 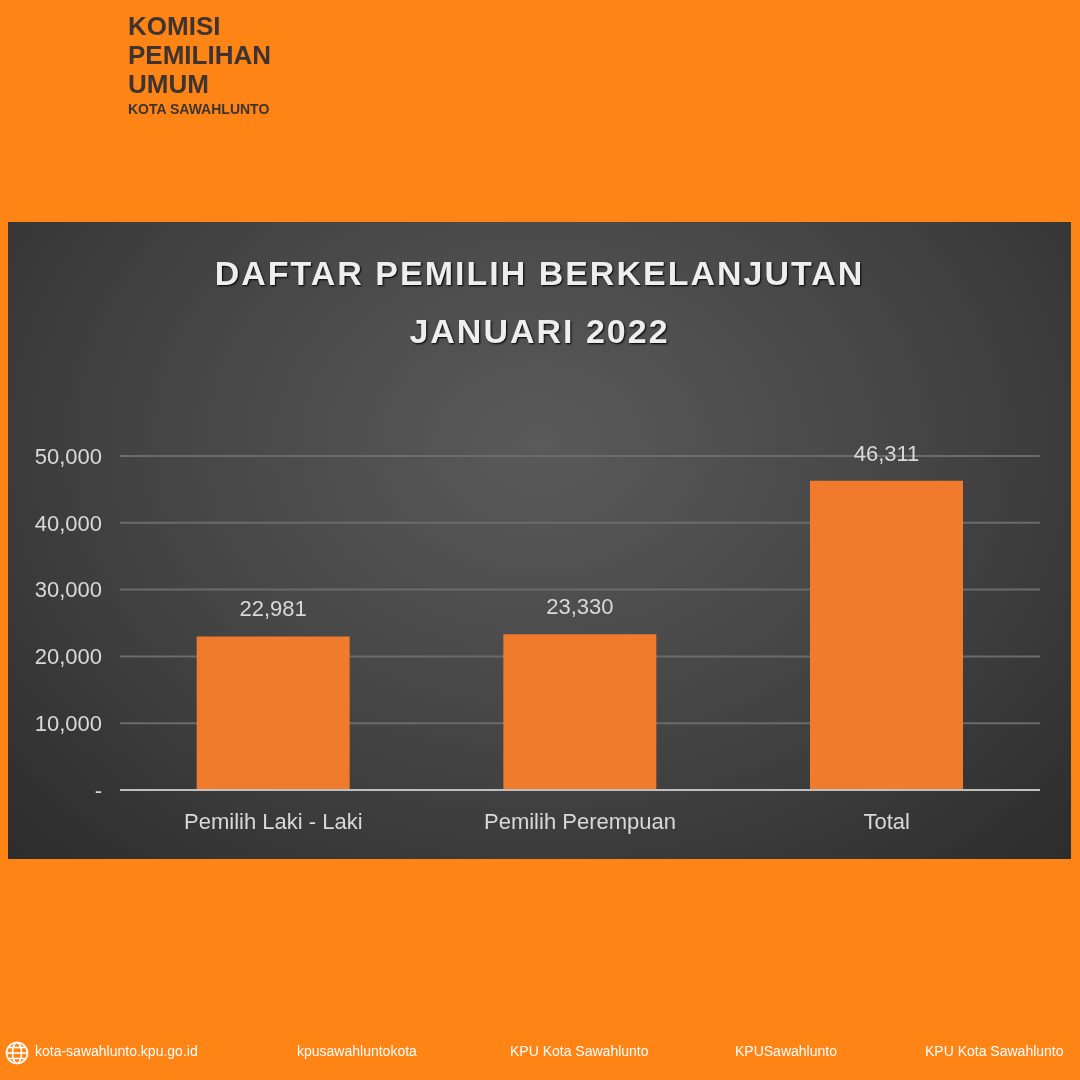 What do you see at coordinates (68, 523) in the screenshot?
I see `y-tick-label: 40,000` at bounding box center [68, 523].